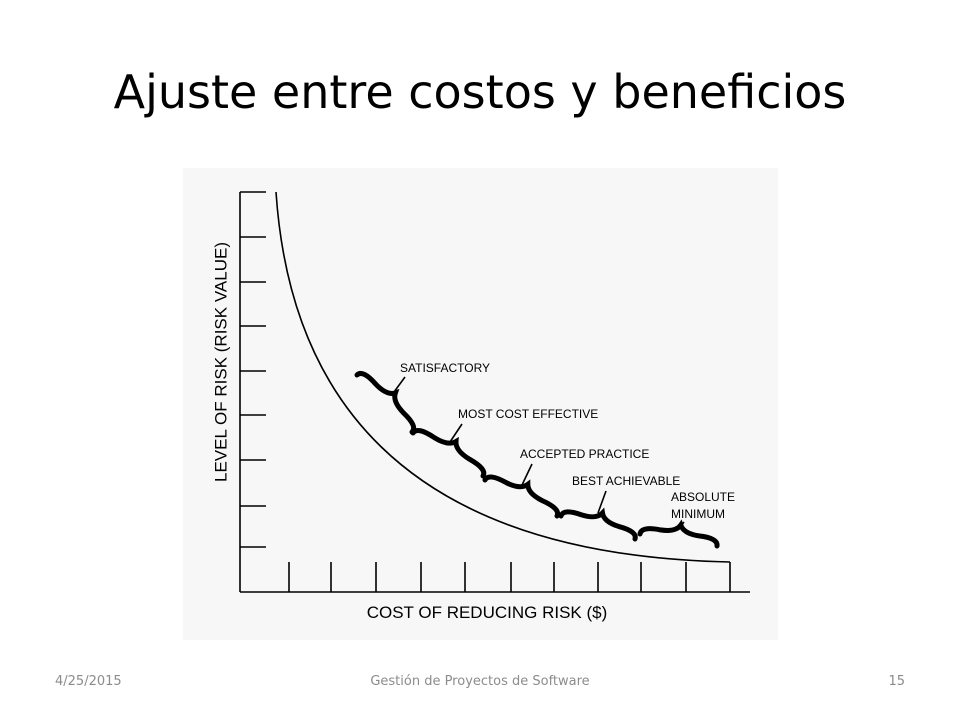 The image size is (960, 720). I want to click on annotation: ABSOLUTE, so click(703, 497).